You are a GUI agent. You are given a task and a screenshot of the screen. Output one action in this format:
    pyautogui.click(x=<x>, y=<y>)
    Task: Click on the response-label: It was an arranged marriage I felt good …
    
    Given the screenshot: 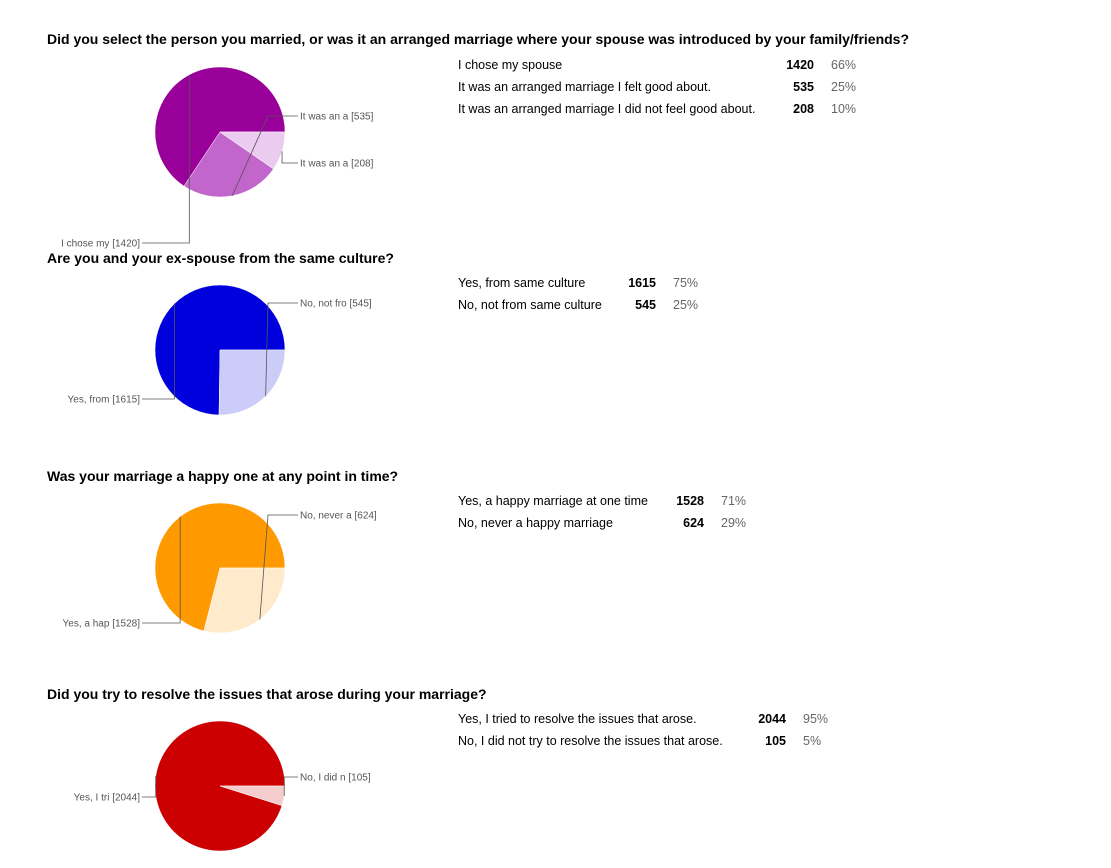 What is the action you would take?
    pyautogui.click(x=584, y=87)
    